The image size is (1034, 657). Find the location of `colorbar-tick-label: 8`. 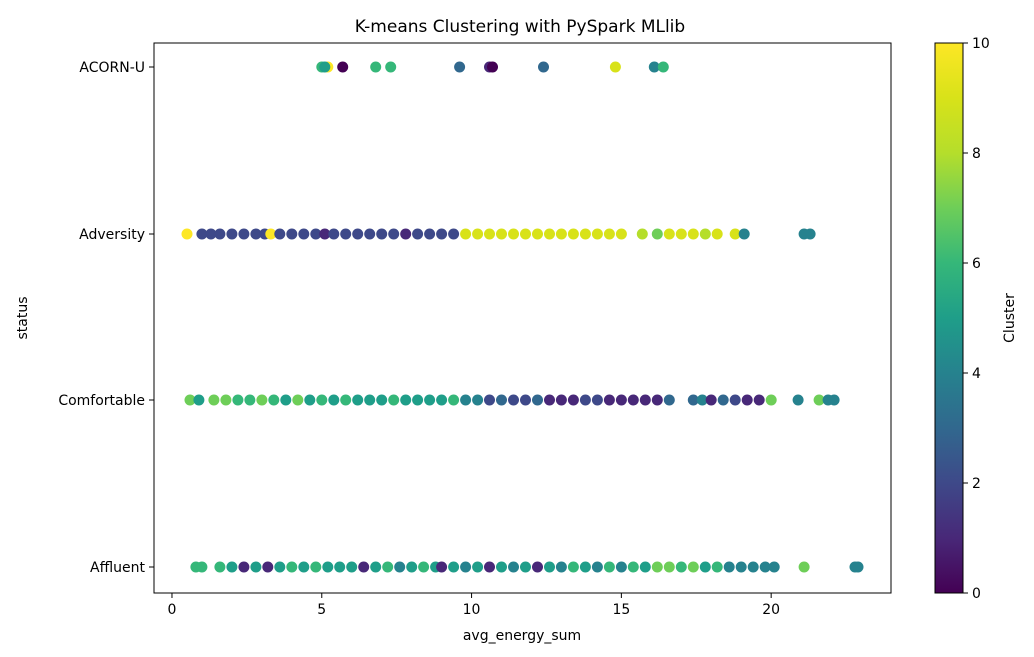

colorbar-tick-label: 8 is located at coordinates (976, 154).